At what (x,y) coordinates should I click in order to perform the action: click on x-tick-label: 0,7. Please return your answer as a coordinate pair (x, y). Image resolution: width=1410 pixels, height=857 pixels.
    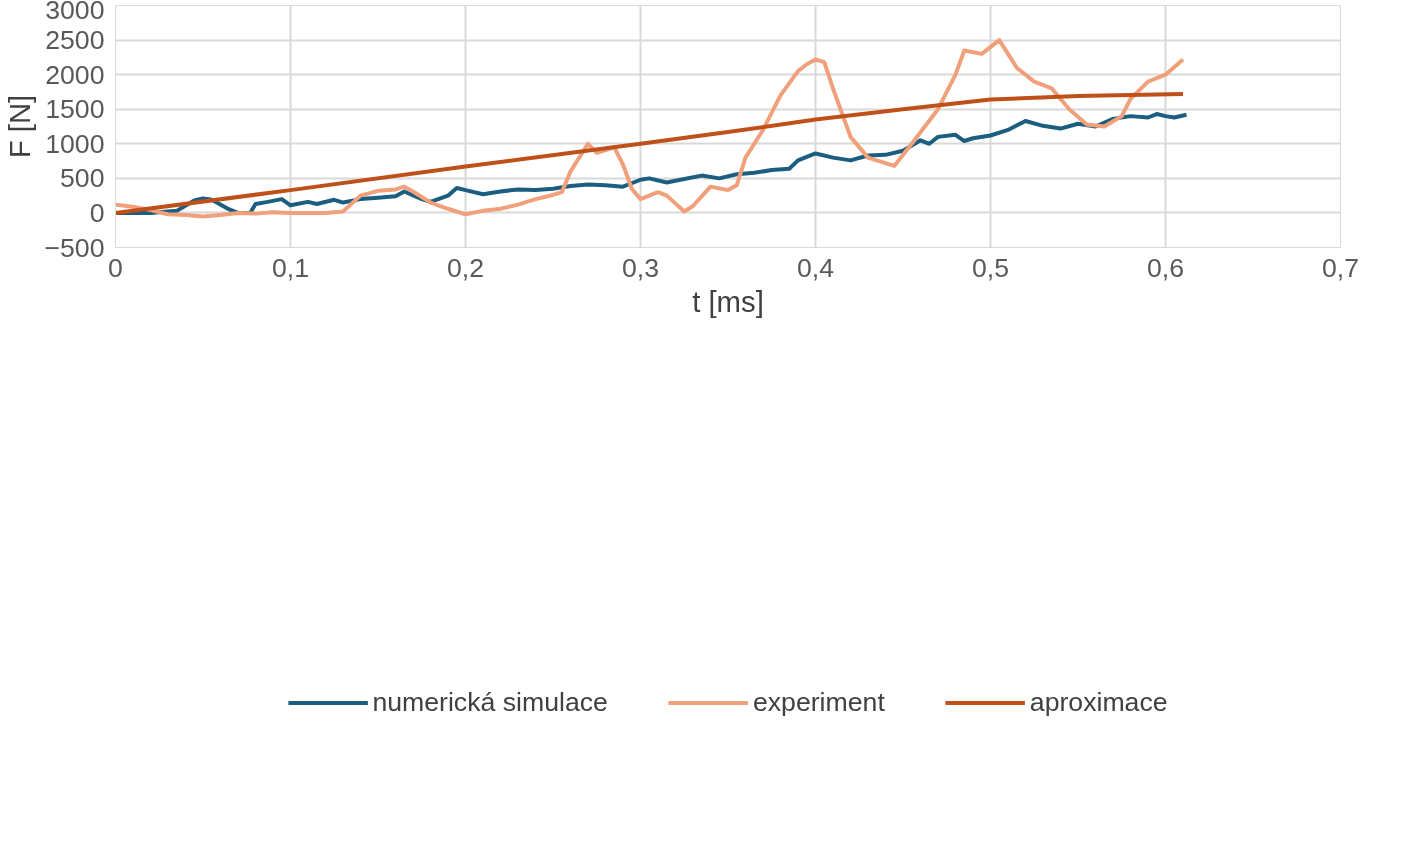
    Looking at the image, I should click on (1340, 267).